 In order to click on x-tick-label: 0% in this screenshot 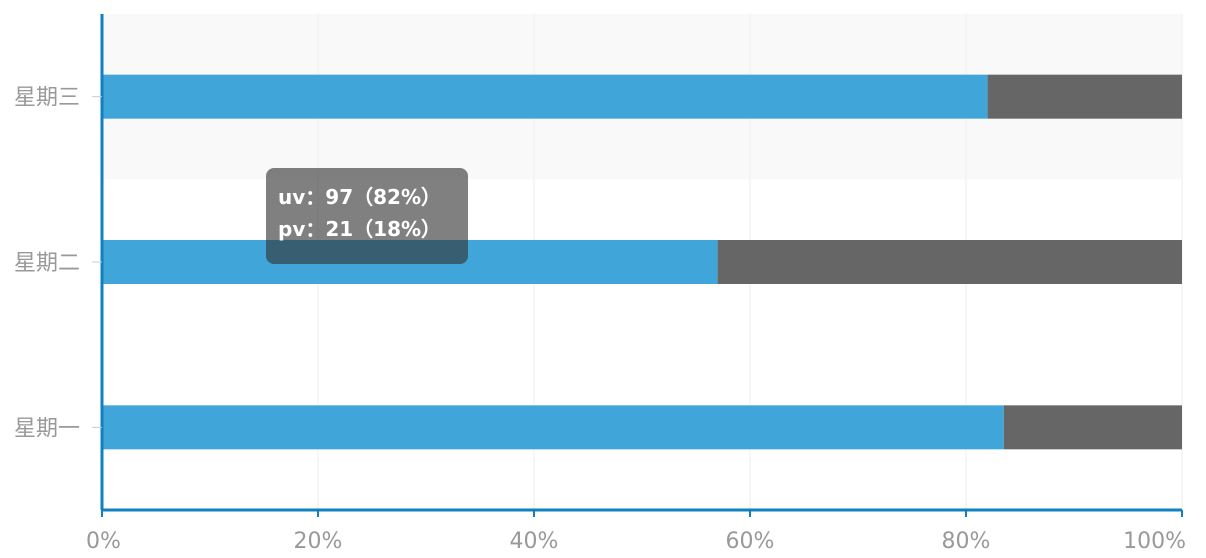, I will do `click(103, 541)`.